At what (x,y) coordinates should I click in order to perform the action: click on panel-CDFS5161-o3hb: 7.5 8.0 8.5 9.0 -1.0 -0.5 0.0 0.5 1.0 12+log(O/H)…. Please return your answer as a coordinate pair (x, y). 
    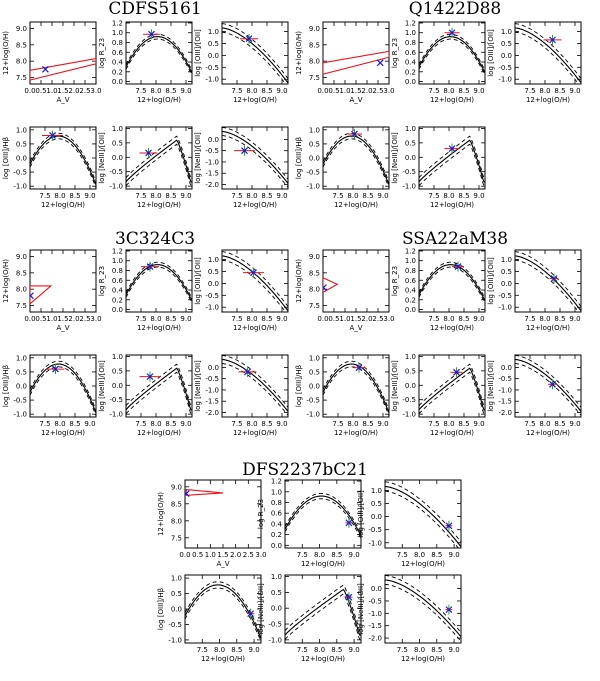
    Looking at the image, I should click on (49, 167).